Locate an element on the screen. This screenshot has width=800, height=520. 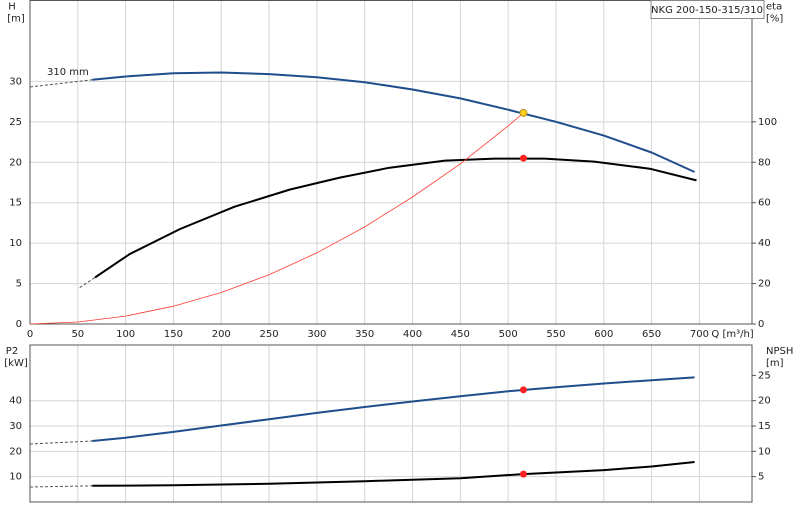
x-tick-label: 700 is located at coordinates (699, 334).